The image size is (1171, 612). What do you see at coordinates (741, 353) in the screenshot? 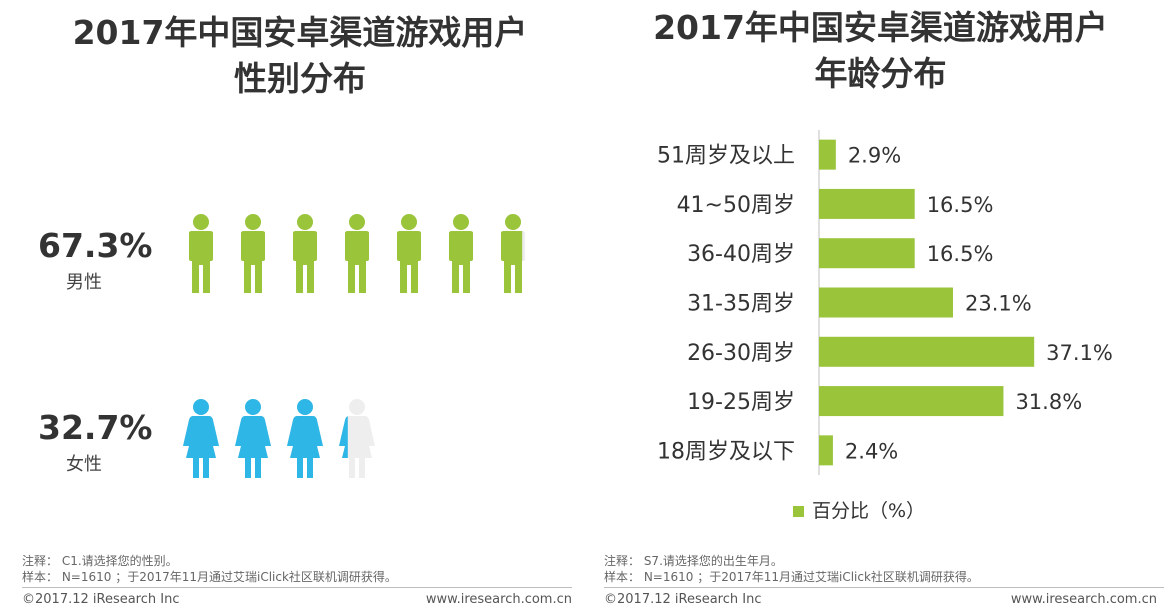
I see `age-category-label: 26-30周岁` at bounding box center [741, 353].